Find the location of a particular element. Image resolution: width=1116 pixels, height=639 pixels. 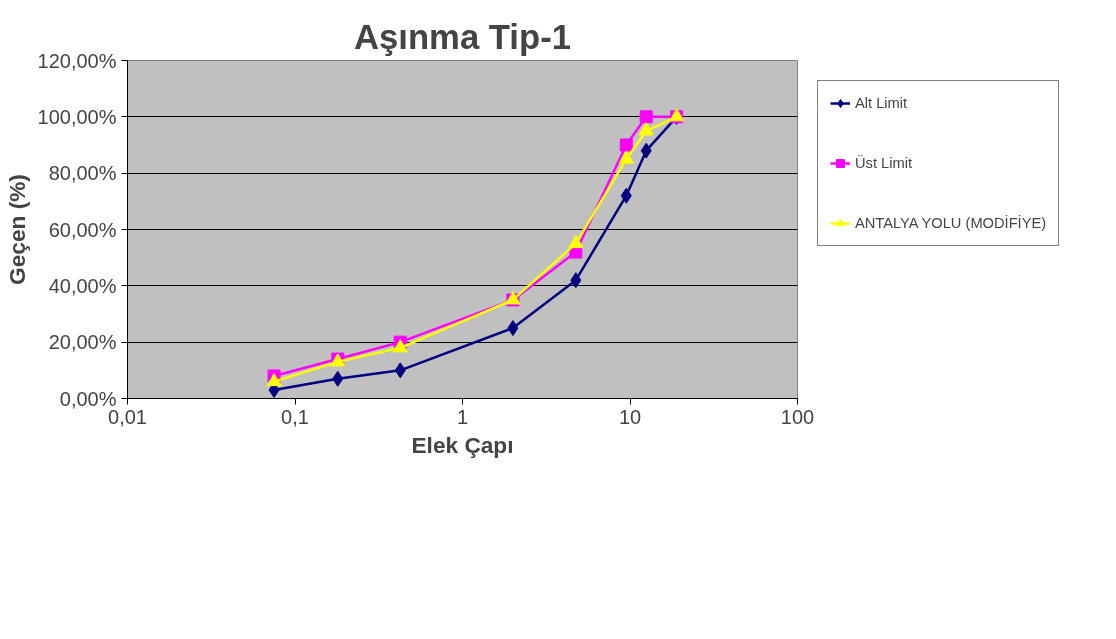

chart-title: Aşınma Tip-1 is located at coordinates (462, 36).